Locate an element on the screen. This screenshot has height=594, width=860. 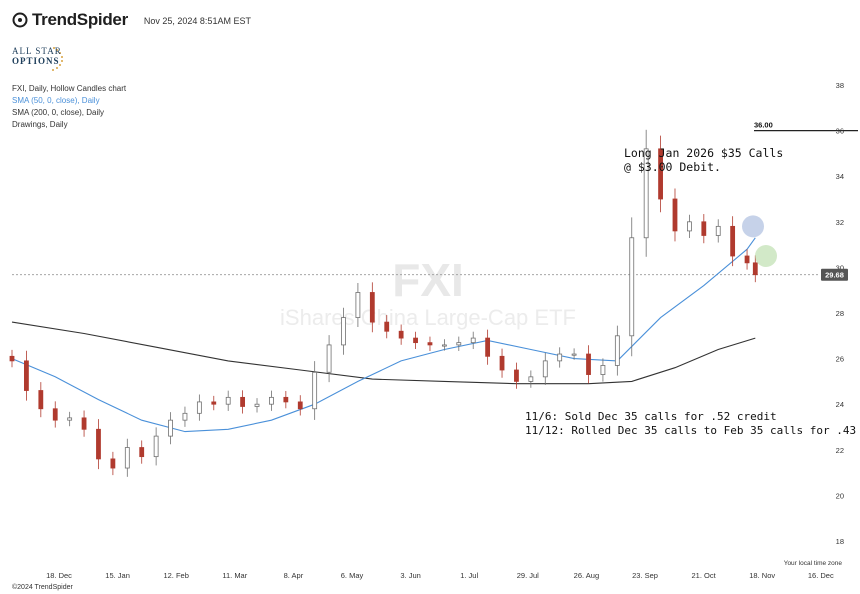
trade-annotation-line1: 11/6: Sold Dec 35 calls for .52 credit is located at coordinates (651, 416).